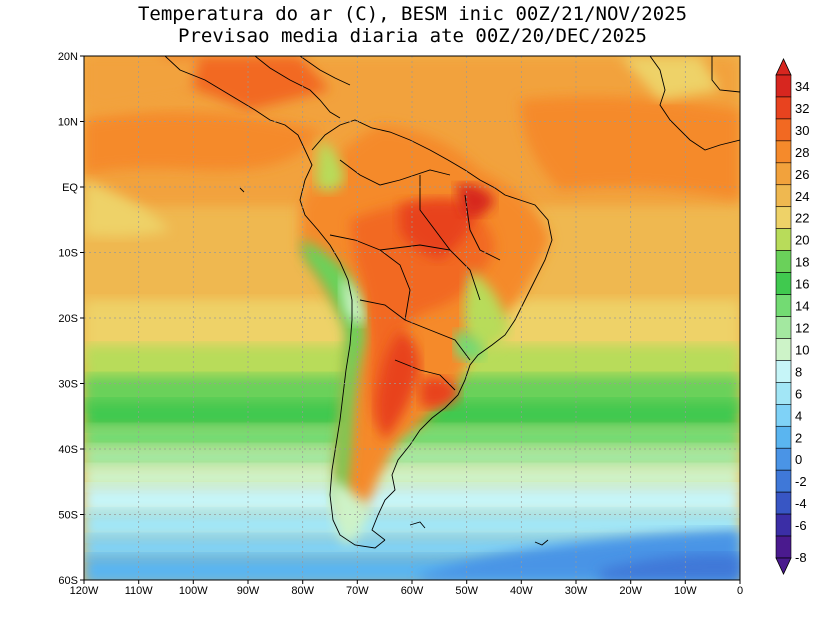 The image size is (825, 637). Describe the element at coordinates (802, 152) in the screenshot. I see `colorbar-label: 28` at that location.